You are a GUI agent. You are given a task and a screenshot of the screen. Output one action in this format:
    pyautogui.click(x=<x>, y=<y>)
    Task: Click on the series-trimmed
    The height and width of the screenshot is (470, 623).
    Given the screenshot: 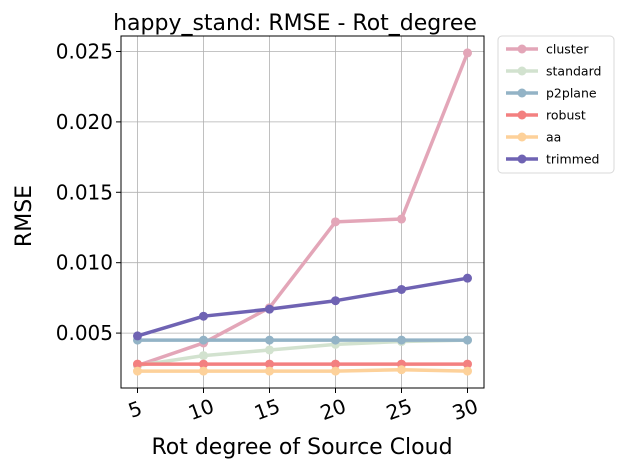 What is the action you would take?
    pyautogui.click(x=302, y=307)
    